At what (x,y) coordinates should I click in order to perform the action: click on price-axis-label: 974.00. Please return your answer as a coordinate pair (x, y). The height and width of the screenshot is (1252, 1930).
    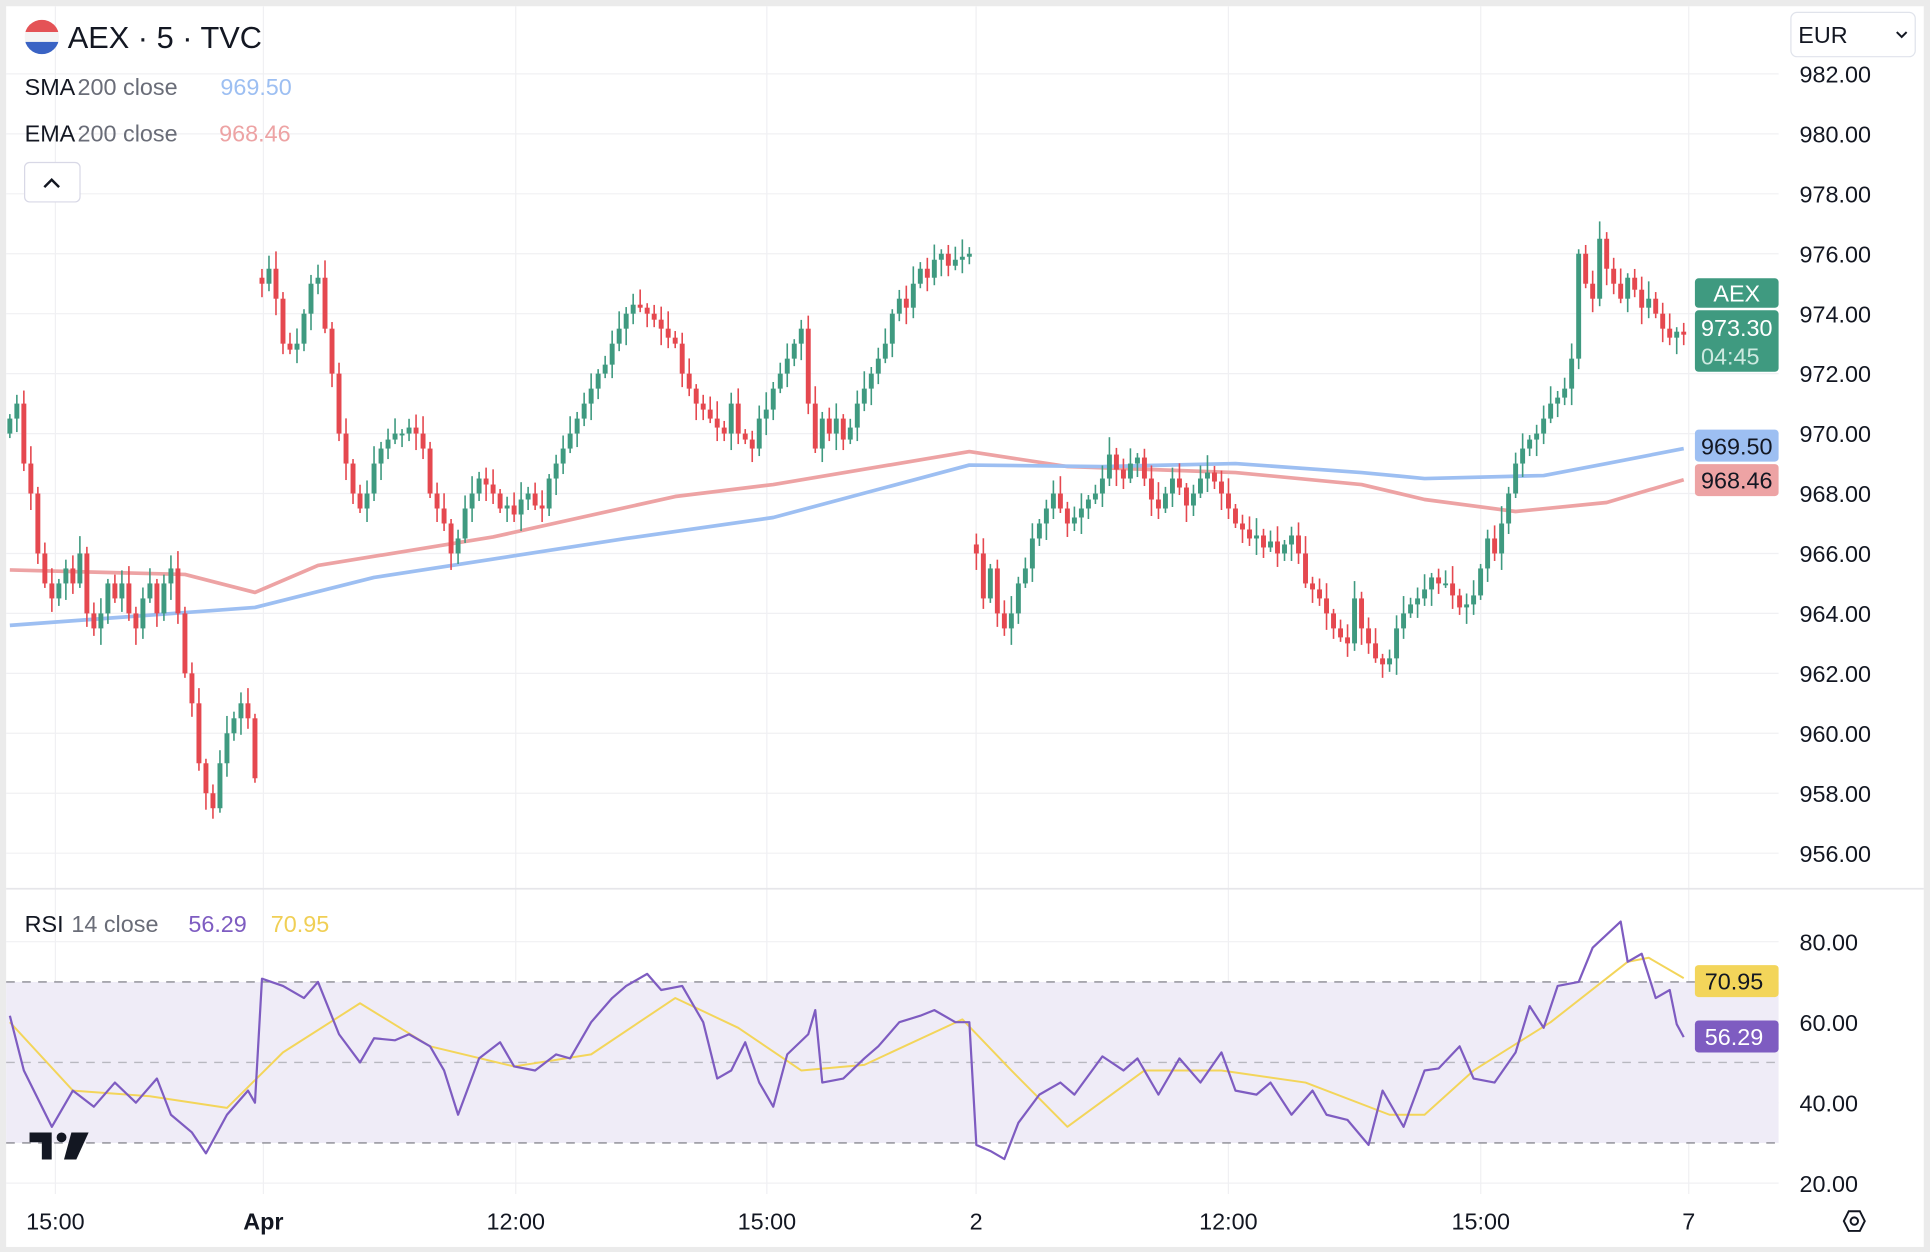
    Looking at the image, I should click on (1836, 314).